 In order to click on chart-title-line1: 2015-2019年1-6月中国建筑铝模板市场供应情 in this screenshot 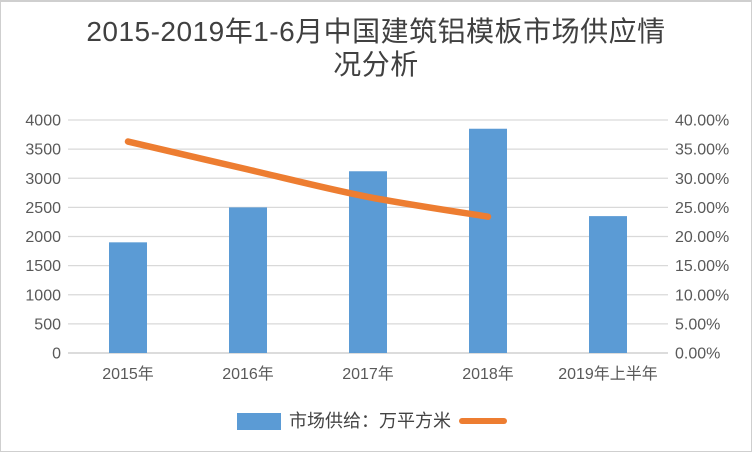, I will do `click(376, 31)`.